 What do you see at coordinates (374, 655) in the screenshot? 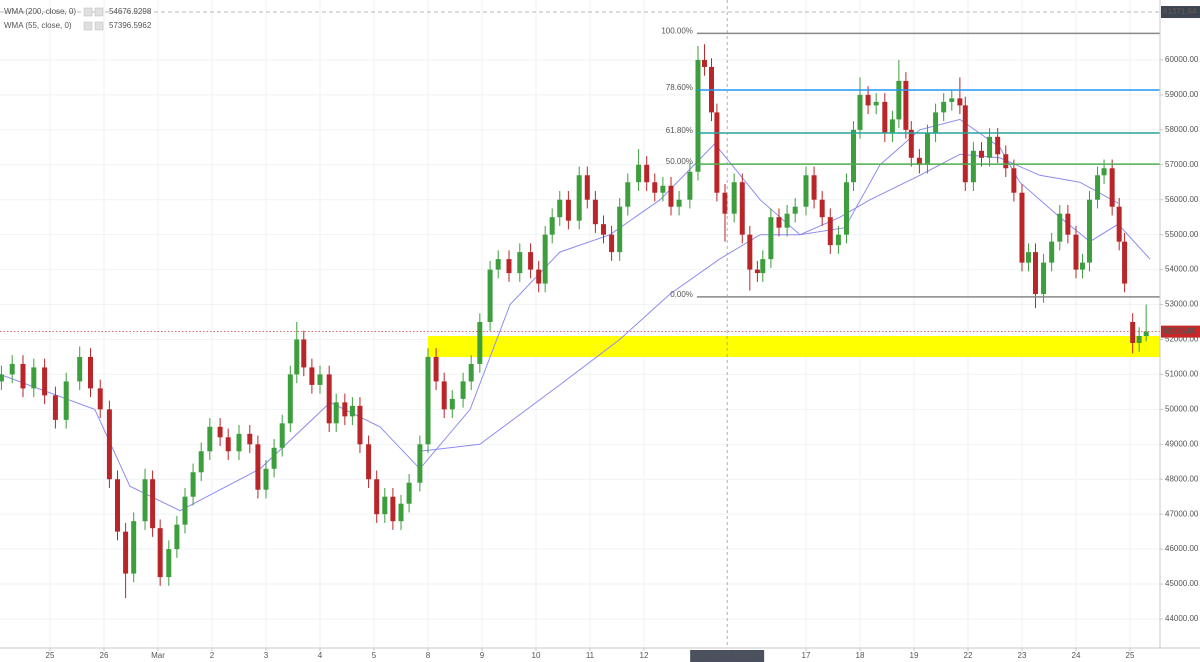
I see `x-tick-label: 5` at bounding box center [374, 655].